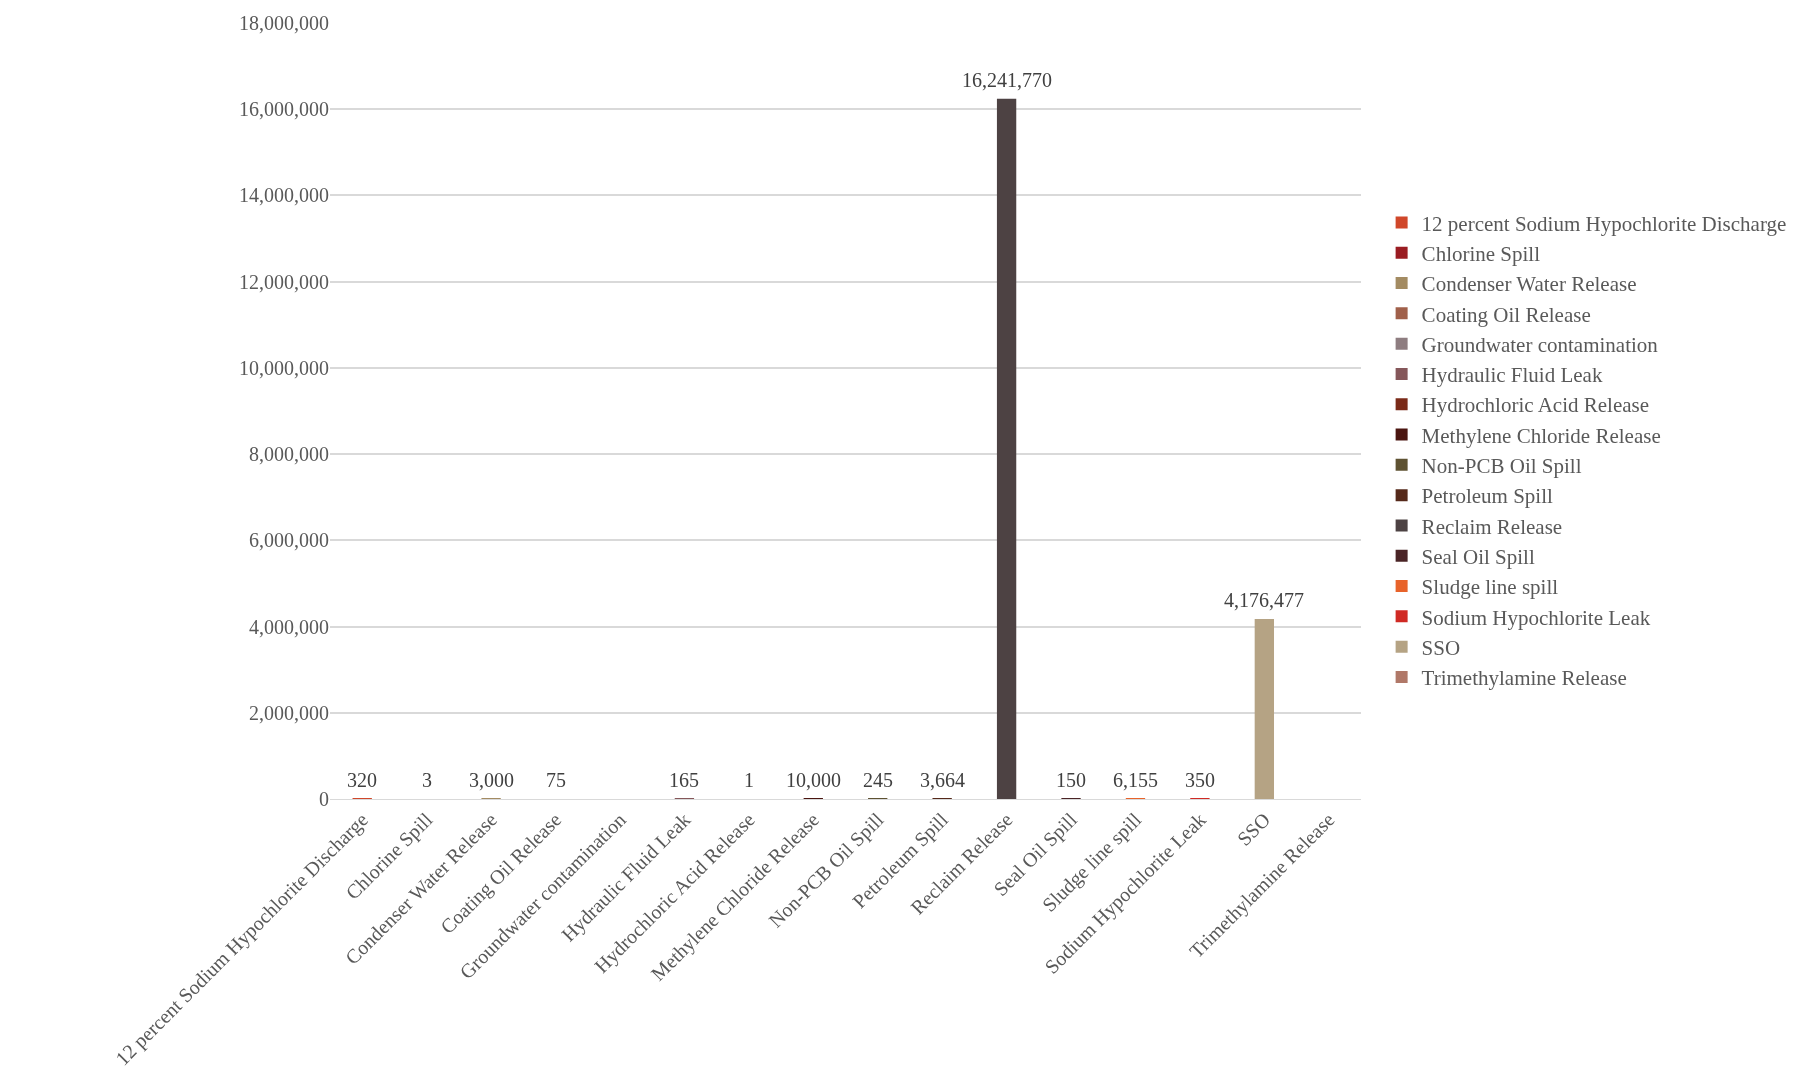 This screenshot has height=1089, width=1804. I want to click on y-tick-label: 16,000,000, so click(284, 109).